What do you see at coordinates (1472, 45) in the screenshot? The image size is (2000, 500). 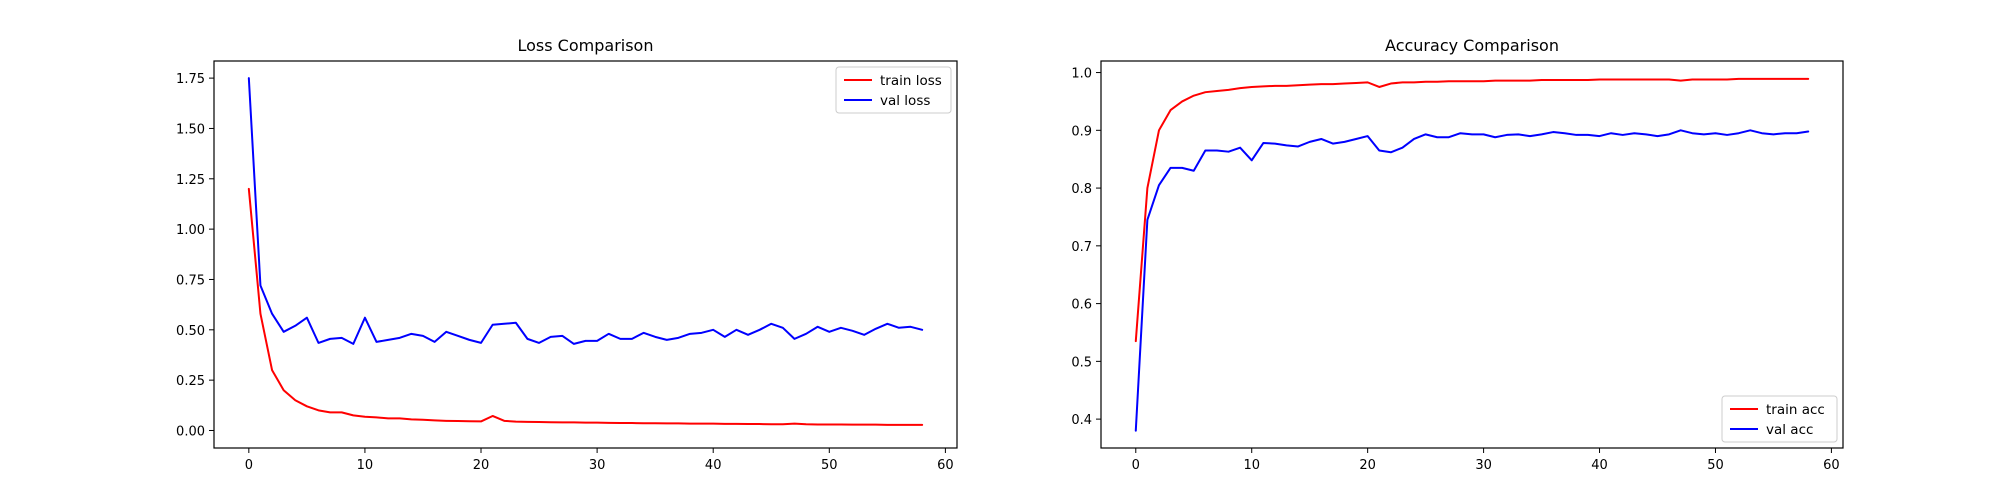 I see `chart-title: Accuracy Comparison` at bounding box center [1472, 45].